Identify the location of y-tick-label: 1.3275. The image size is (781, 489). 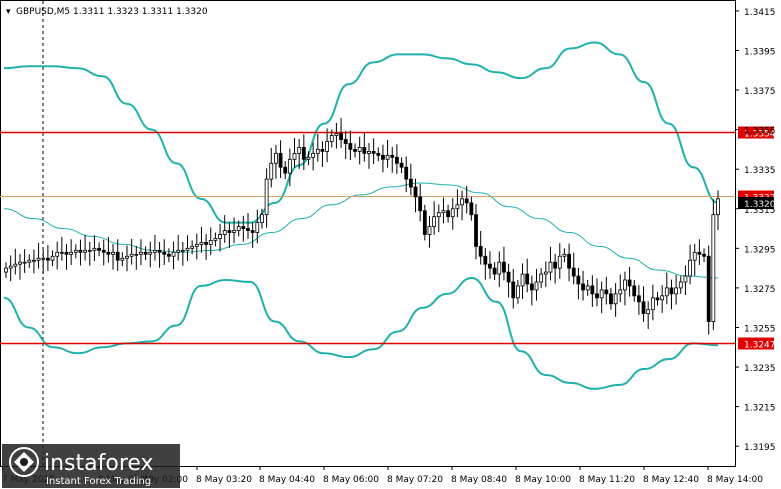
(760, 290).